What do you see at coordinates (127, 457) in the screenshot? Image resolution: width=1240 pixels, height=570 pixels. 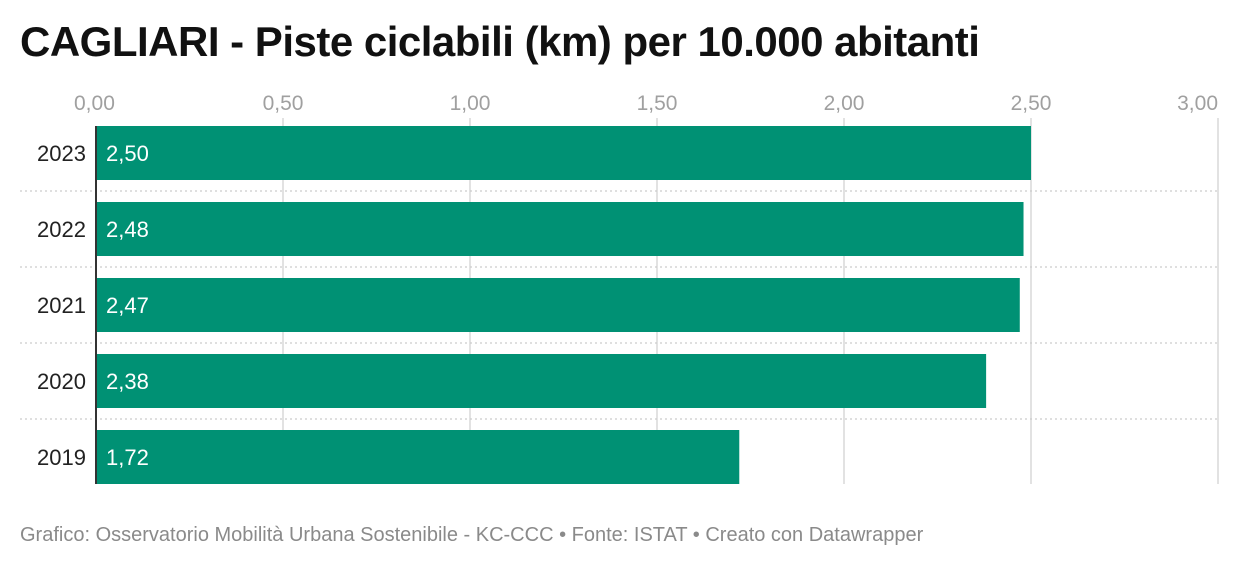 I see `bar-value-label: 1,72` at bounding box center [127, 457].